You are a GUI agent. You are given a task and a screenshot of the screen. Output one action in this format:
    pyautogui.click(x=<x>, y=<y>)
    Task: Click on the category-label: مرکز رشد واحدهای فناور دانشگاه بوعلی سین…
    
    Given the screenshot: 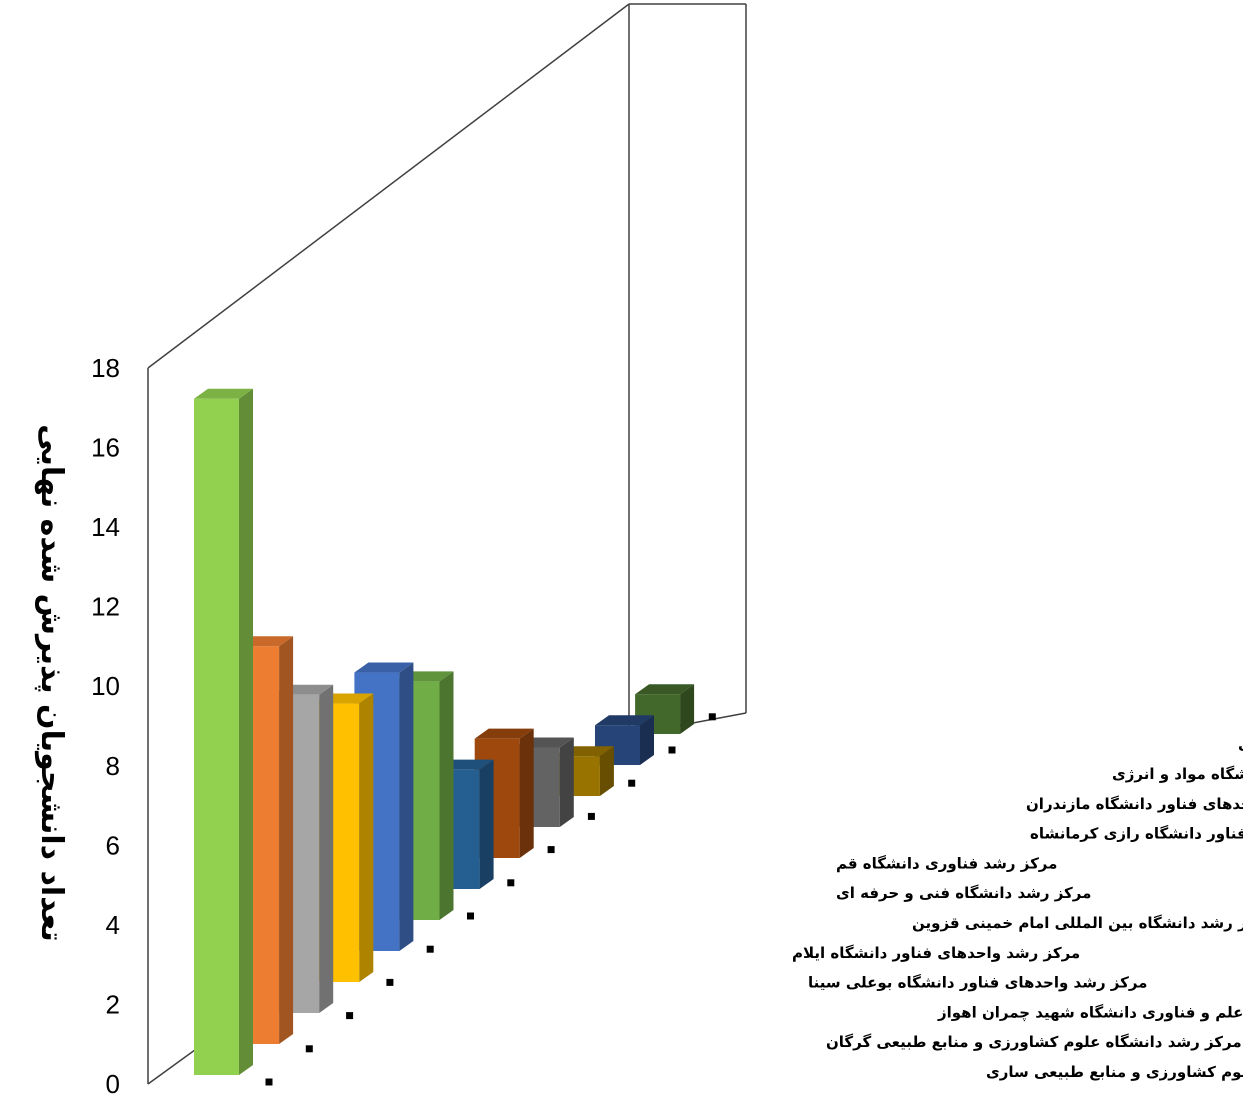 What is the action you would take?
    pyautogui.click(x=977, y=983)
    